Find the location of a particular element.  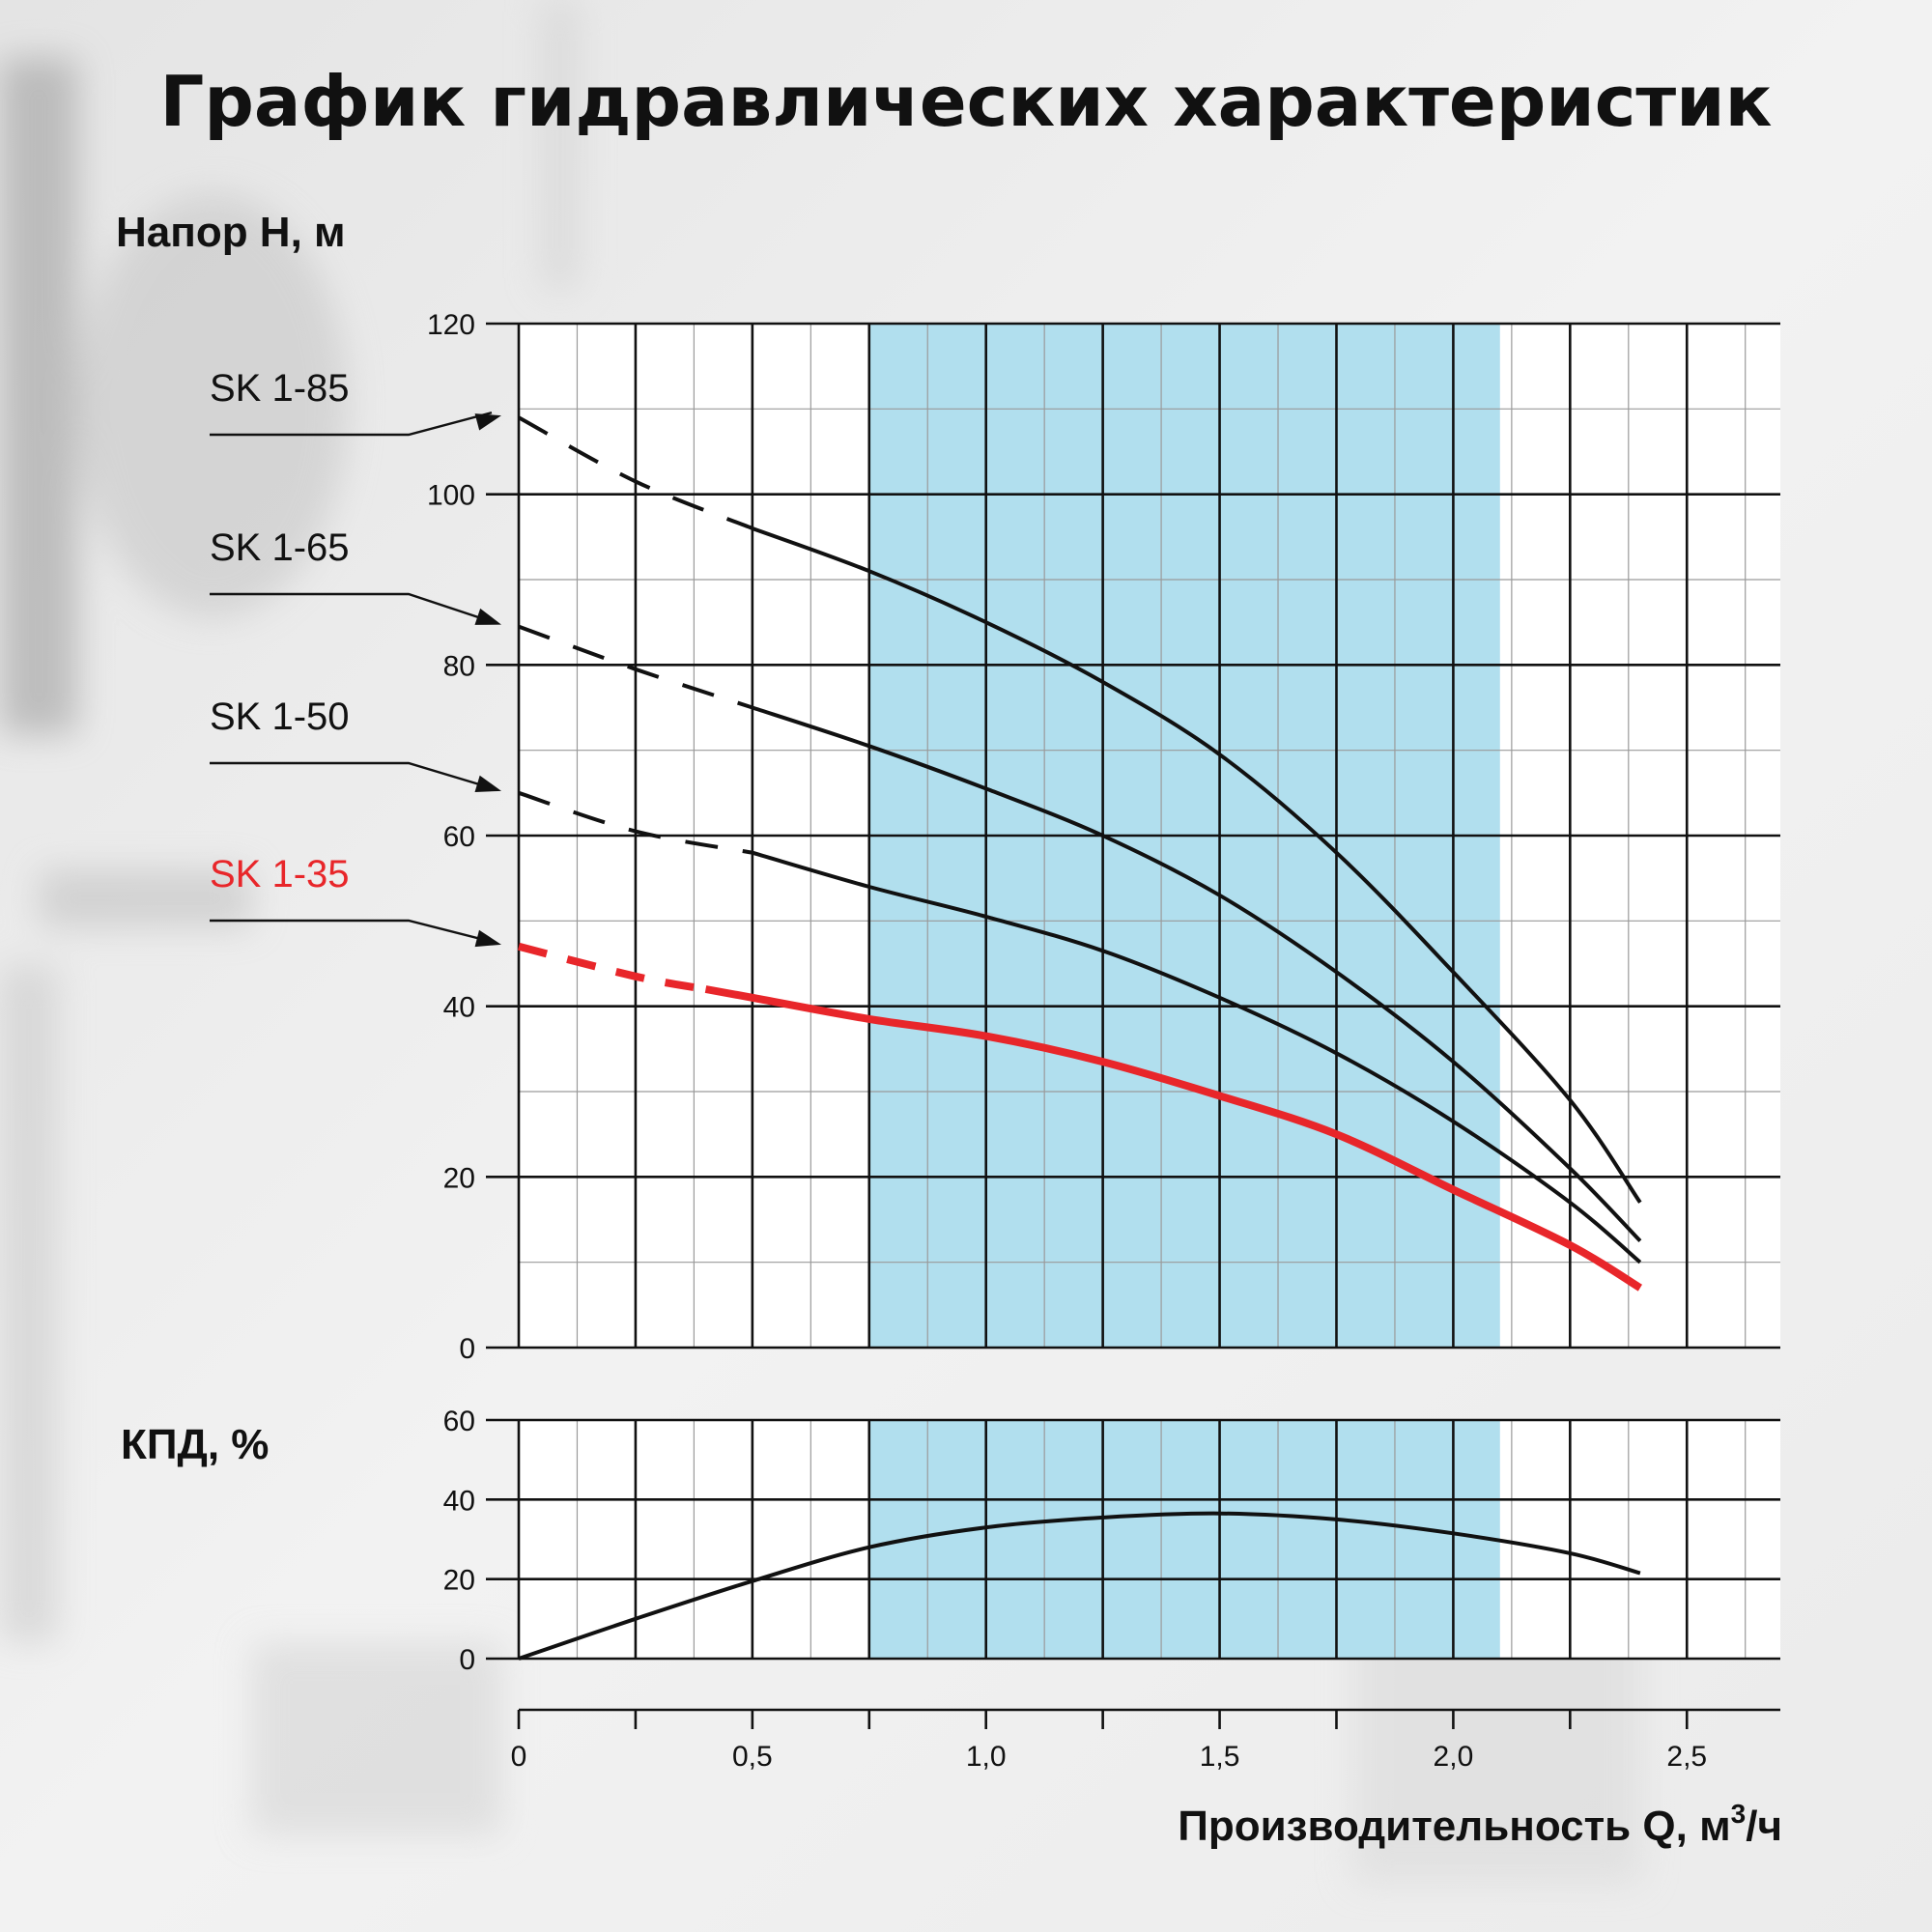

series-label: SK 1-85 is located at coordinates (280, 388).